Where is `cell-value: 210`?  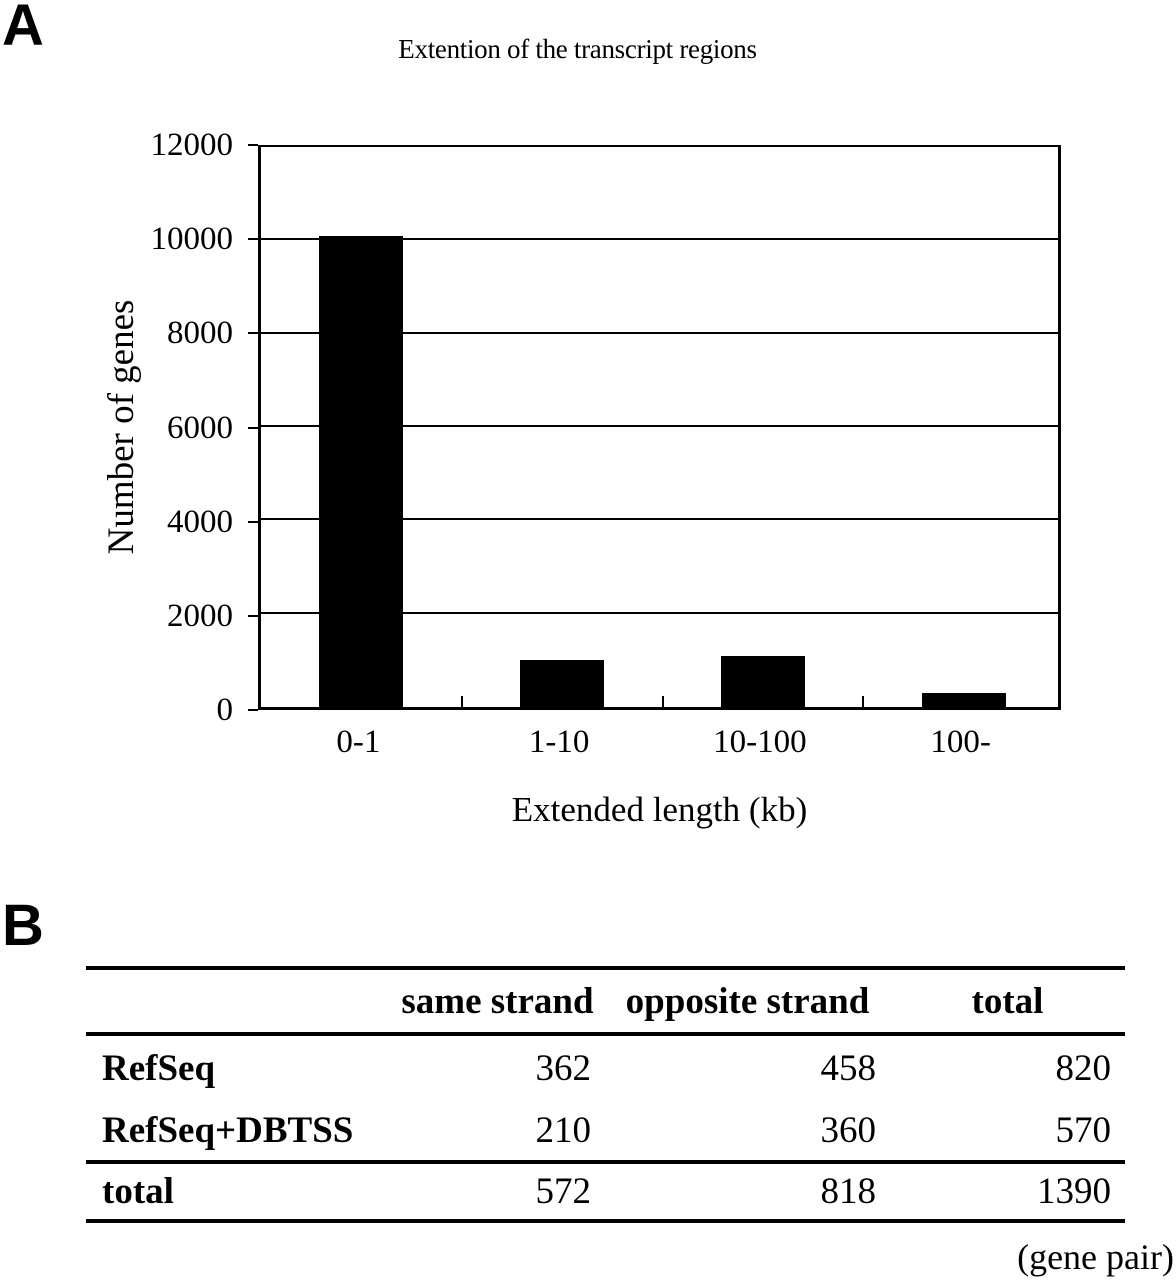 cell-value: 210 is located at coordinates (563, 1130).